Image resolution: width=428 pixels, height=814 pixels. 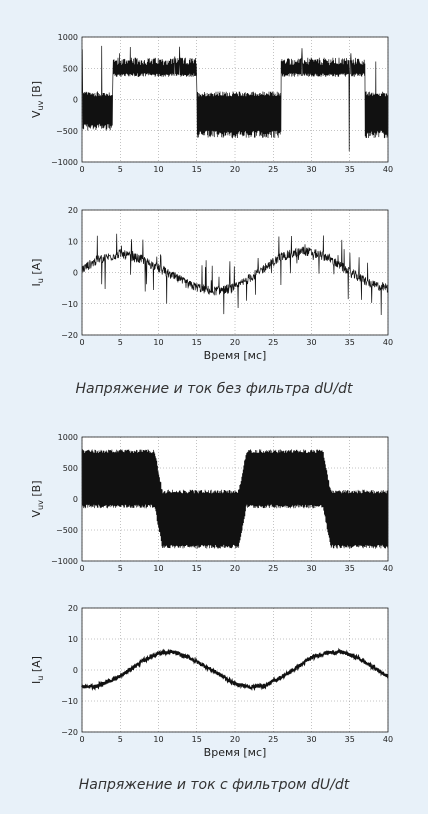 I want to click on chart-3: 0 5 10 15 20 25 30 35 40 −1000 −500 0 500 1000 Vuv [B], so click(x=211, y=503).